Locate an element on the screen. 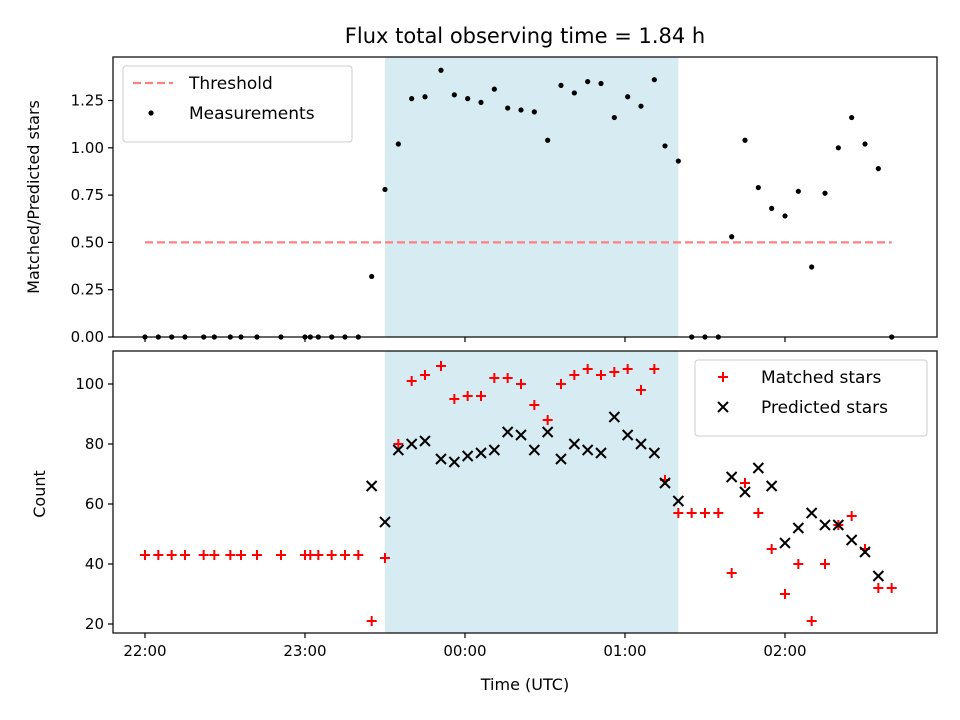 The width and height of the screenshot is (960, 720). legend-box is located at coordinates (237, 104).